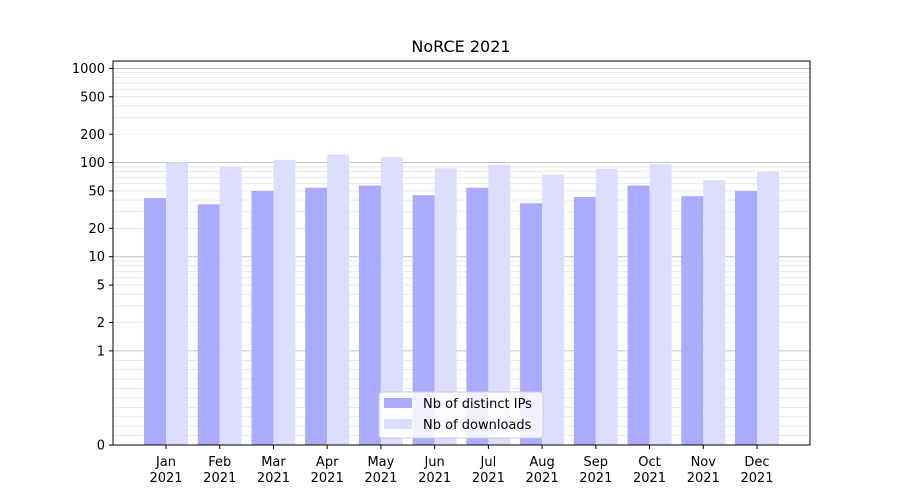 The width and height of the screenshot is (900, 500). What do you see at coordinates (273, 470) in the screenshot?
I see `x-tick-label: Mar 2021` at bounding box center [273, 470].